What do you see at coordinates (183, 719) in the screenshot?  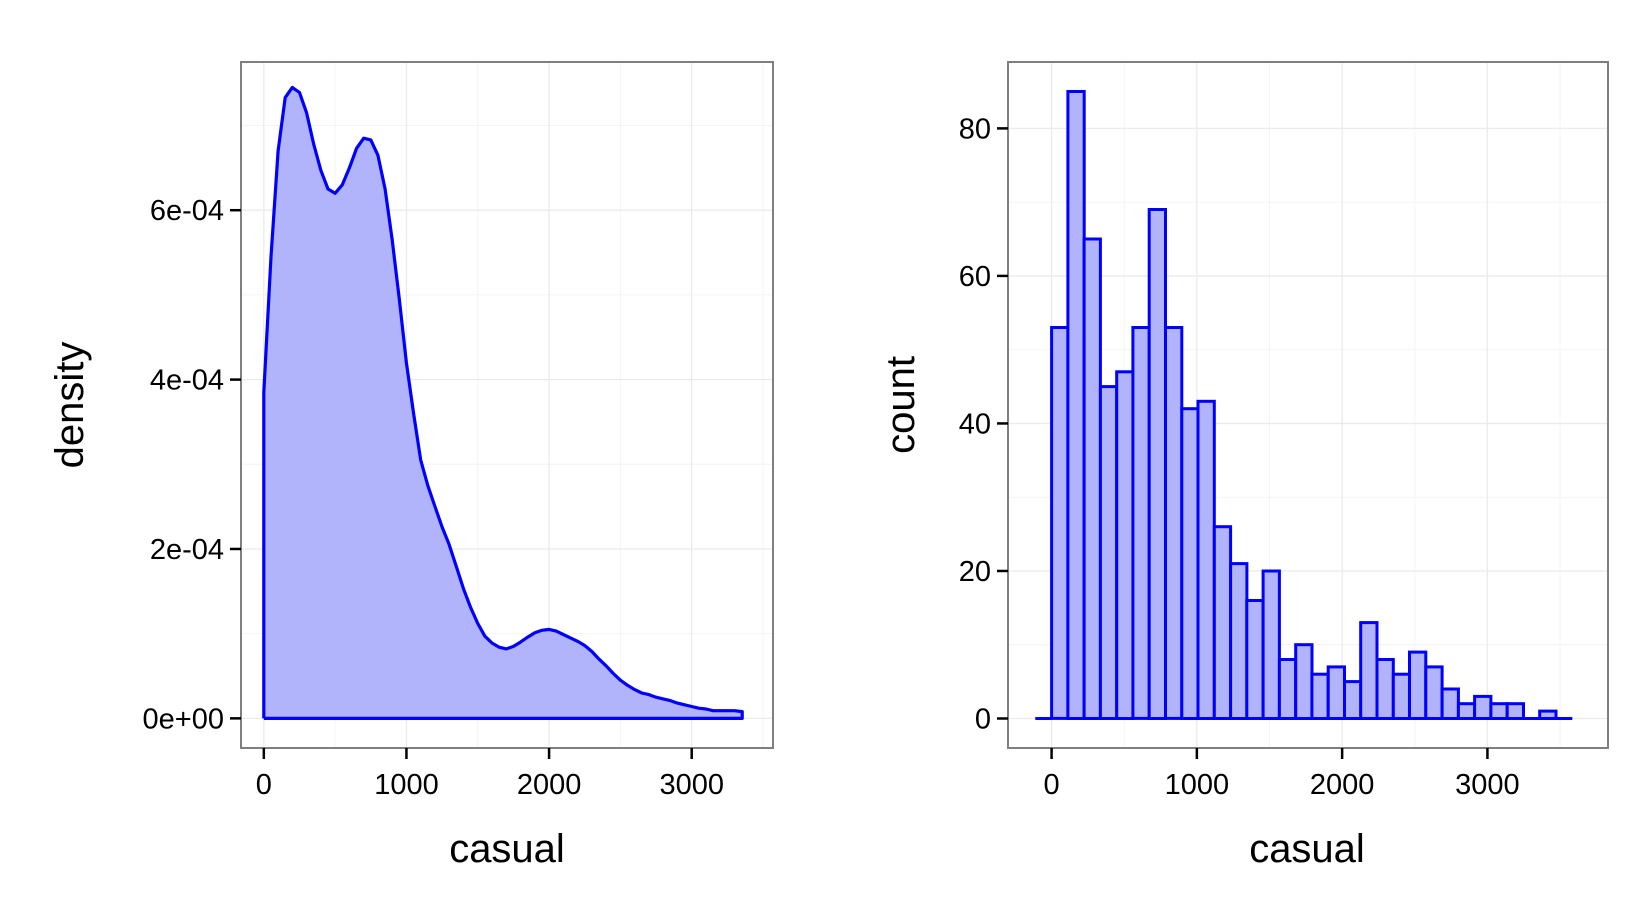 I see `y-tick-label: 0e+00` at bounding box center [183, 719].